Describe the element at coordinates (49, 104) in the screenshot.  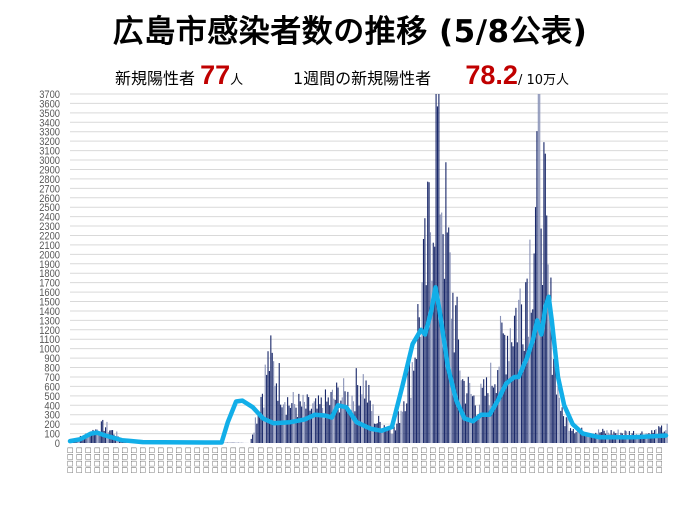
I see `svg-text: 3600` at that location.